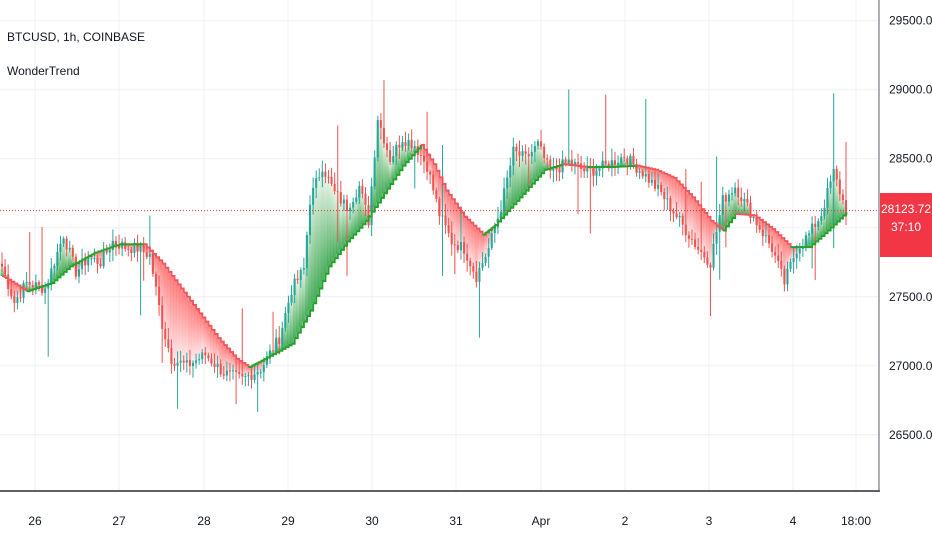 The image size is (932, 555). Describe the element at coordinates (856, 521) in the screenshot. I see `x-tick-18:00: 18:00` at that location.